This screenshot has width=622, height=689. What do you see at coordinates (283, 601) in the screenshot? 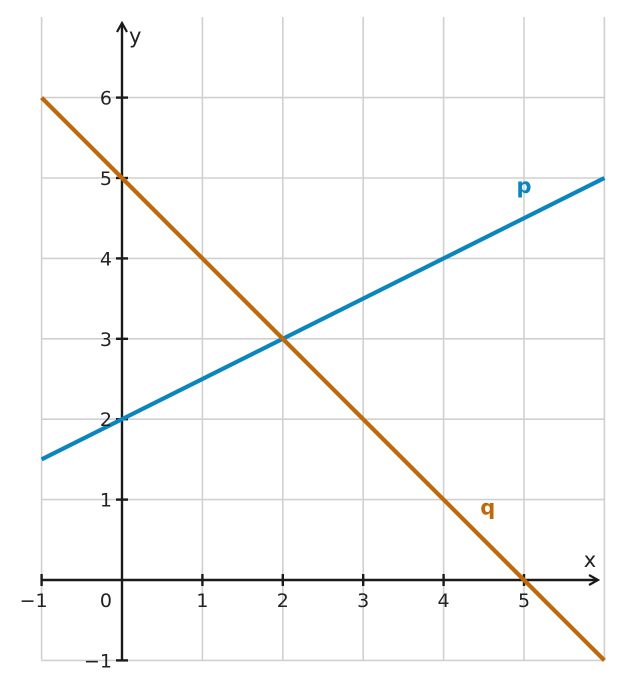
I see `x-tick-label: 2` at bounding box center [283, 601].